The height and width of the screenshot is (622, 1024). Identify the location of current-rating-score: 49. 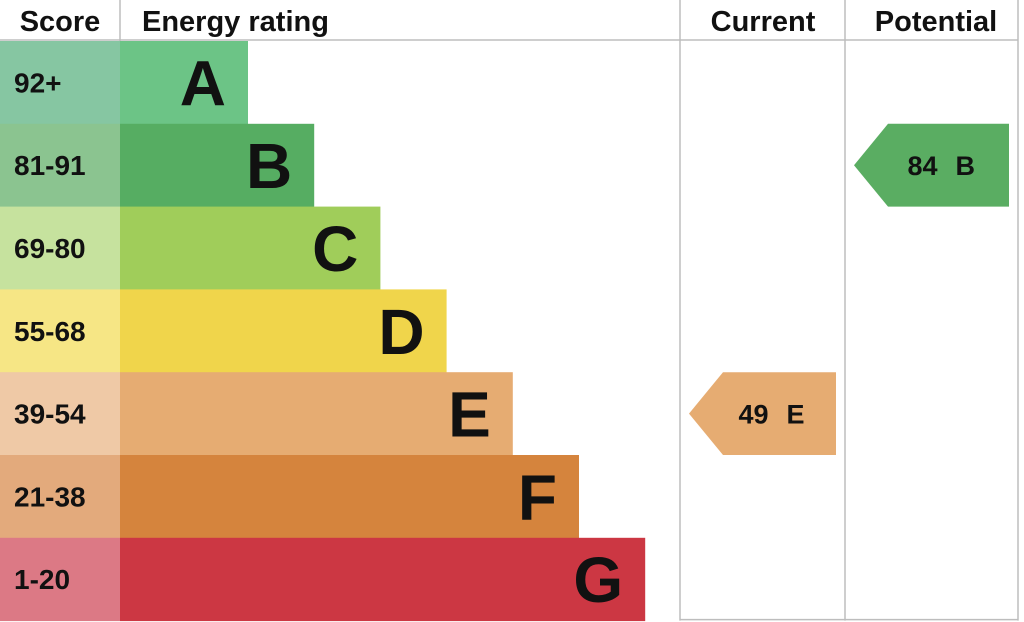
(753, 415).